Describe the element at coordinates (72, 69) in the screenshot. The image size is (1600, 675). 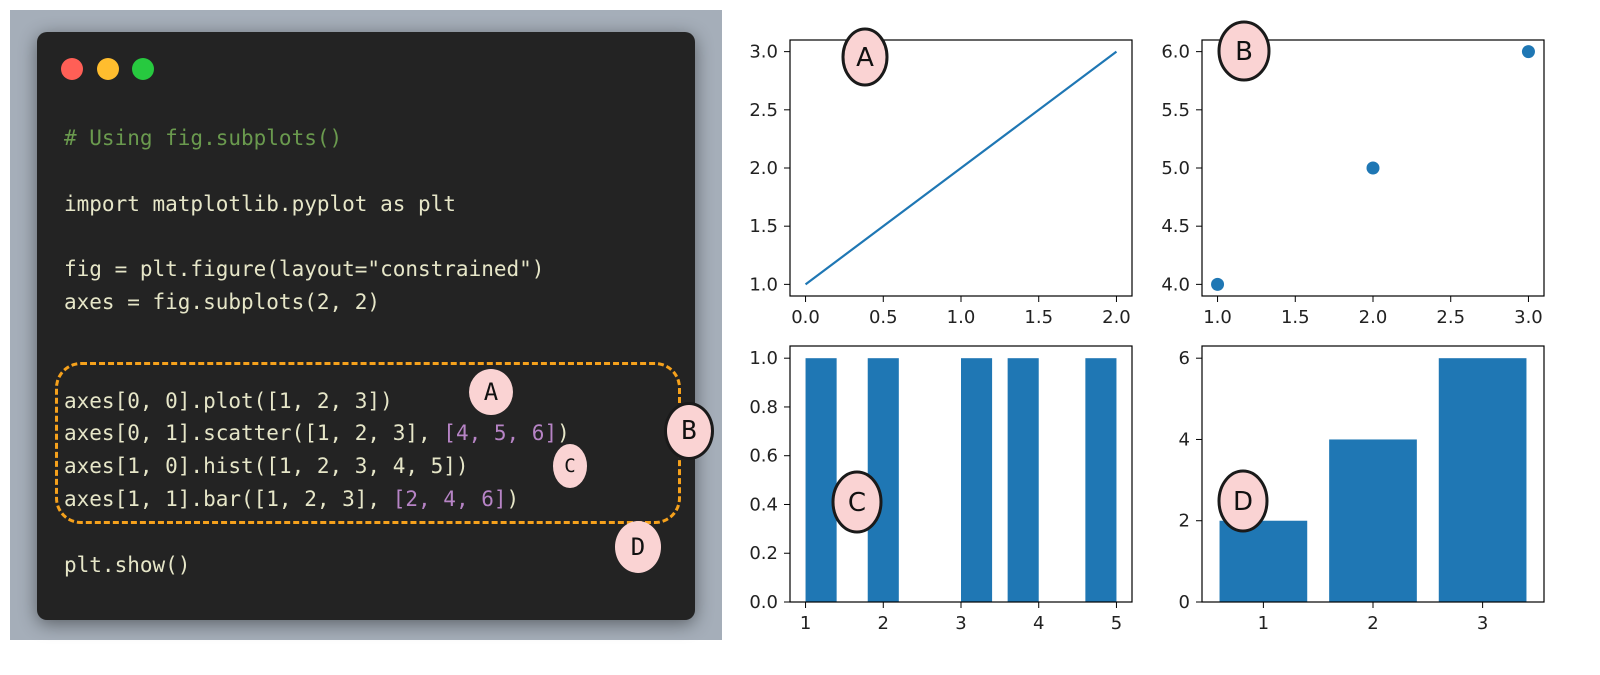
I see `close-dot-icon` at that location.